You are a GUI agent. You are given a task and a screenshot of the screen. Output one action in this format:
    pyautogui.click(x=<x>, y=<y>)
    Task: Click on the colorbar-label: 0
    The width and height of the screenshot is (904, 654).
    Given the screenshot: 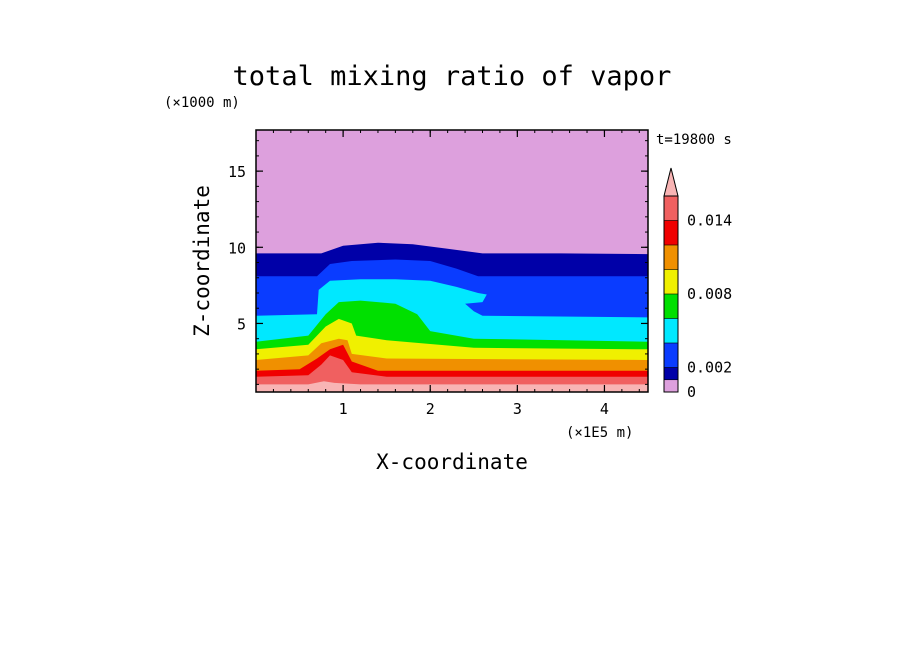 What is the action you would take?
    pyautogui.click(x=691, y=392)
    